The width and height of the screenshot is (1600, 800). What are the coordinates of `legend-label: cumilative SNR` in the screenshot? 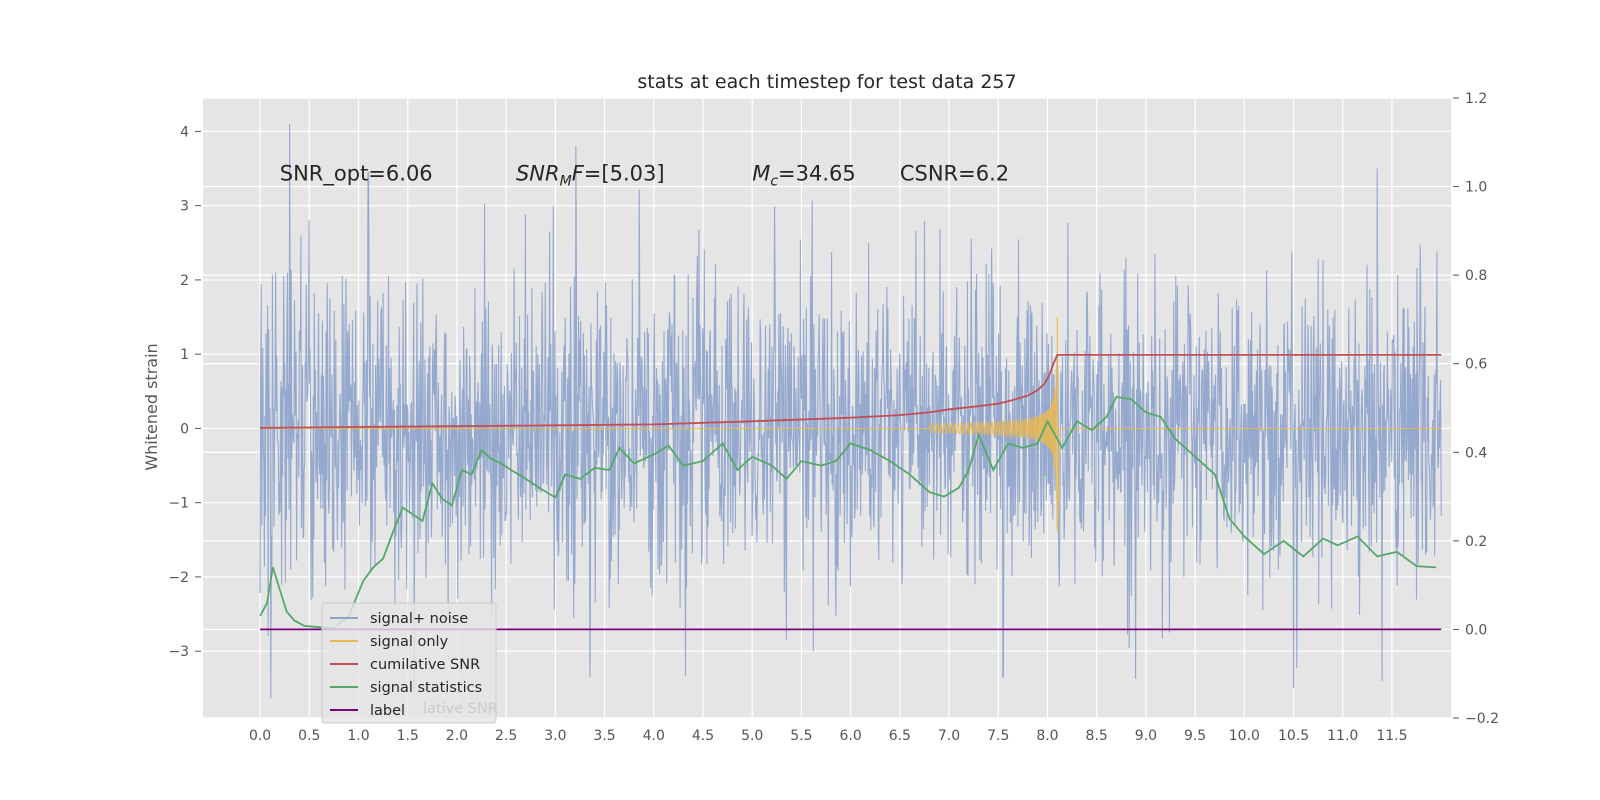 It's located at (425, 665).